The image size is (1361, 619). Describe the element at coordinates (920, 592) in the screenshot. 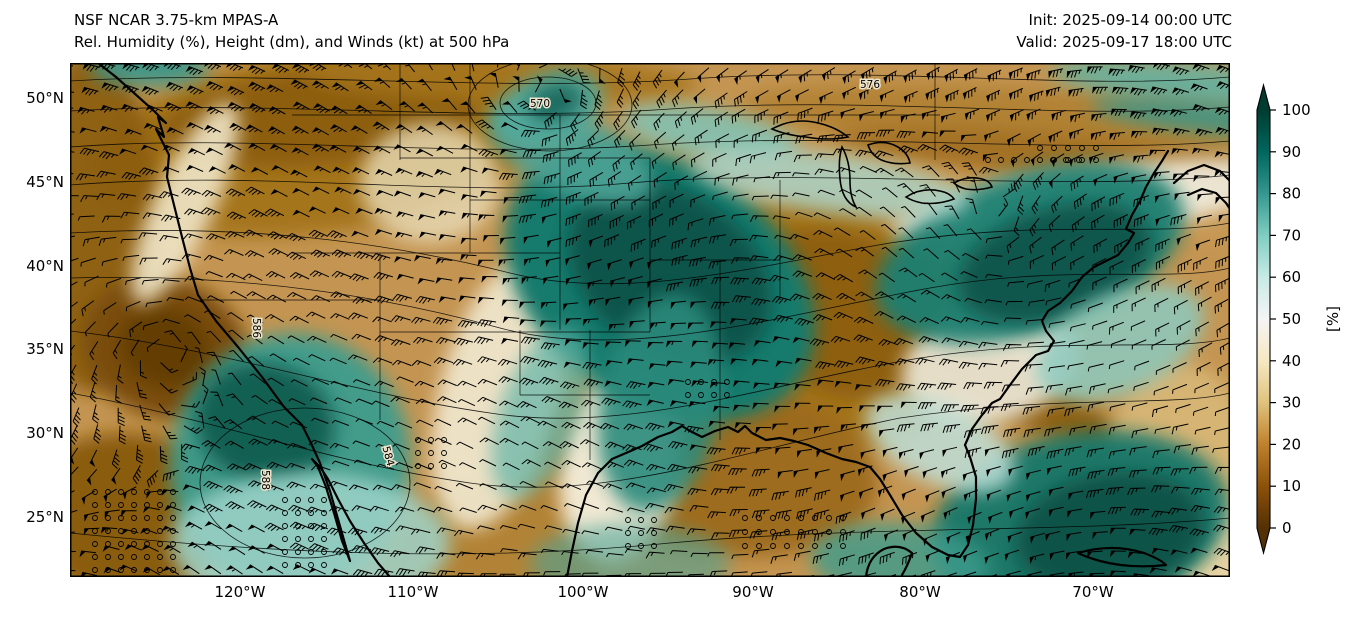

I see `x-tick-label: 80°W` at that location.